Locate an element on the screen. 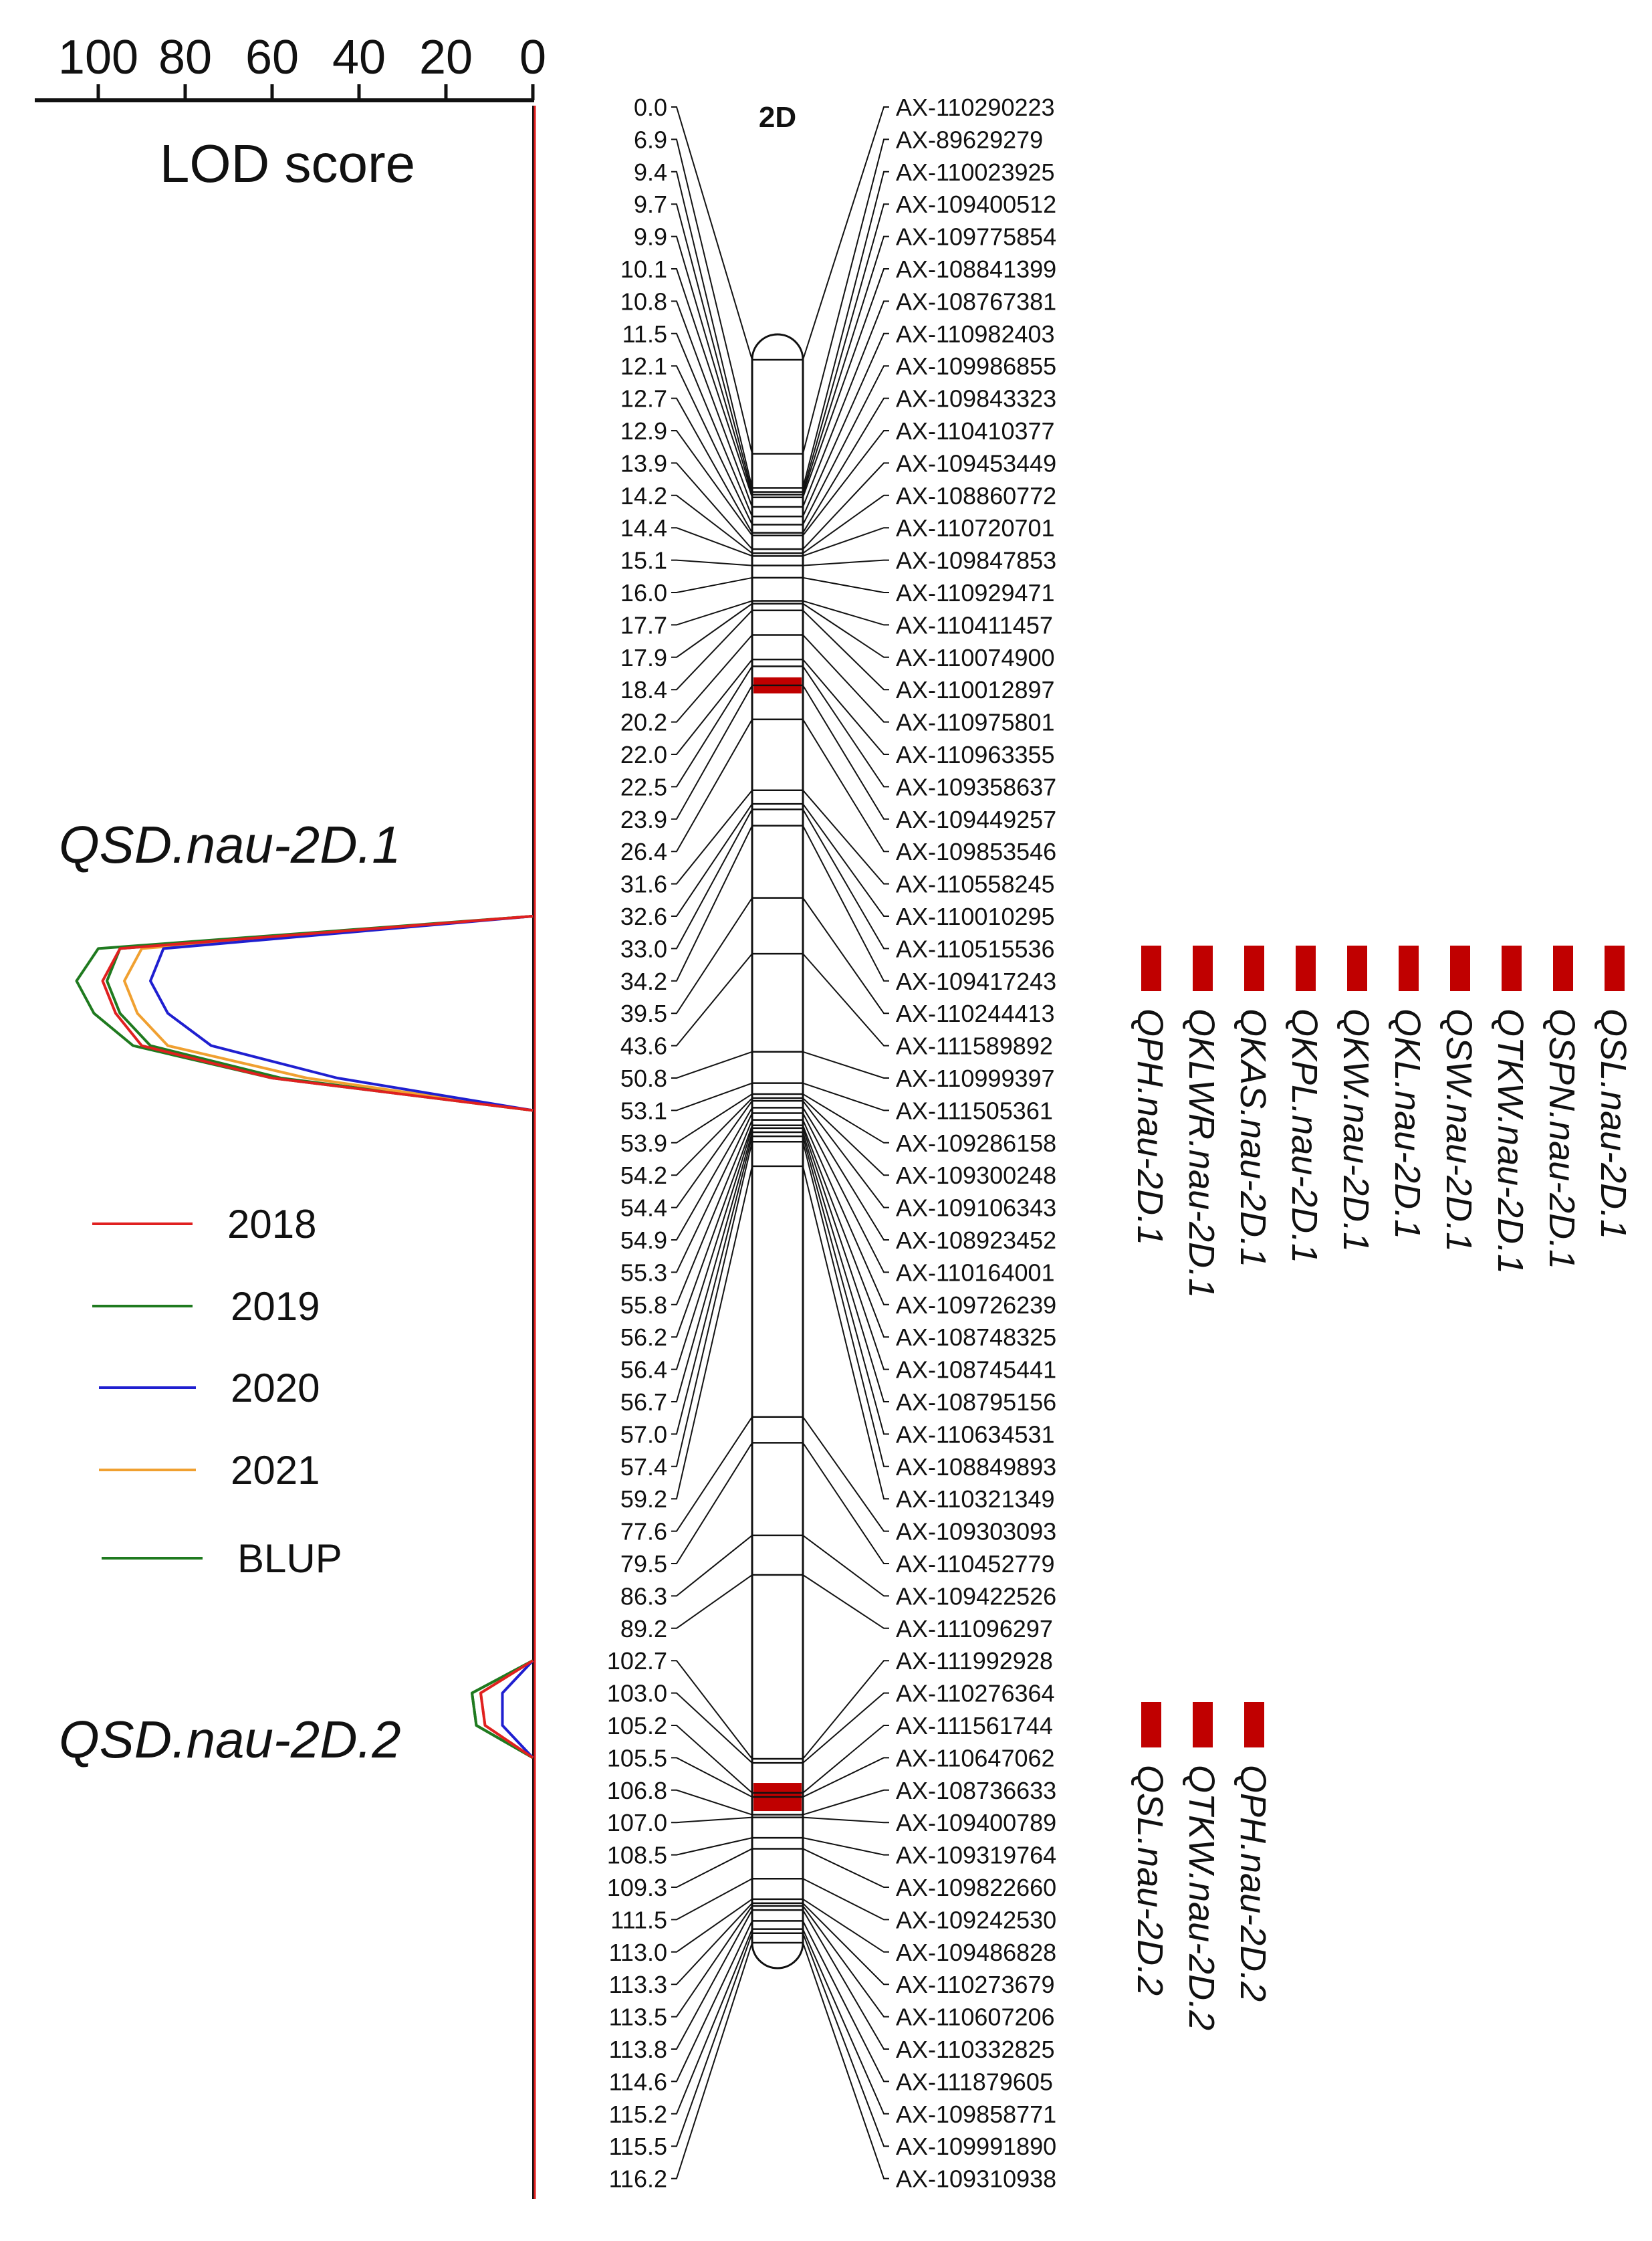 Image resolution: width=1652 pixels, height=2241 pixels. position-label: 79.5 is located at coordinates (643, 1564).